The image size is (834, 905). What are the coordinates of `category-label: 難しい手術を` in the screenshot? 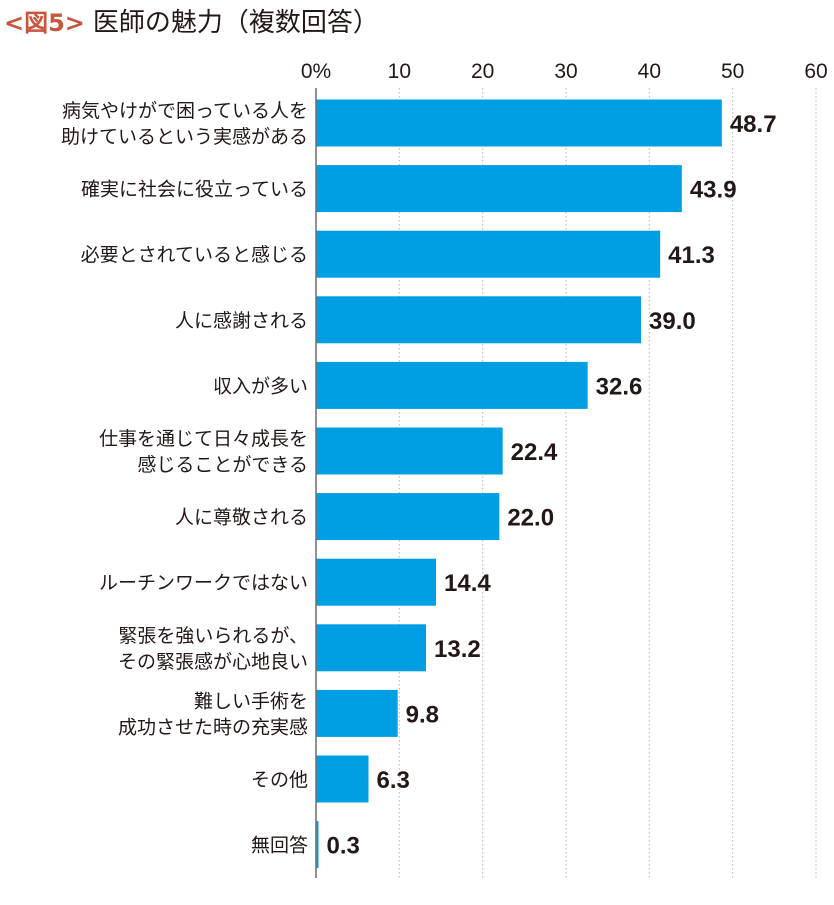 It's located at (251, 701).